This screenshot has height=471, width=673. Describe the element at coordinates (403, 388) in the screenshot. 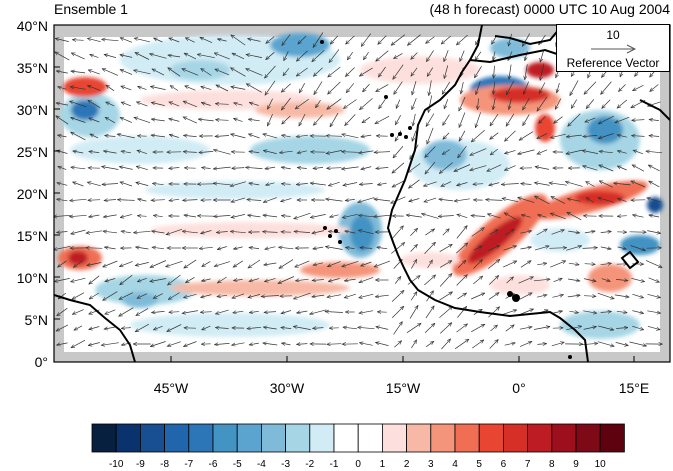

I see `x-tick-label: 15°W` at that location.